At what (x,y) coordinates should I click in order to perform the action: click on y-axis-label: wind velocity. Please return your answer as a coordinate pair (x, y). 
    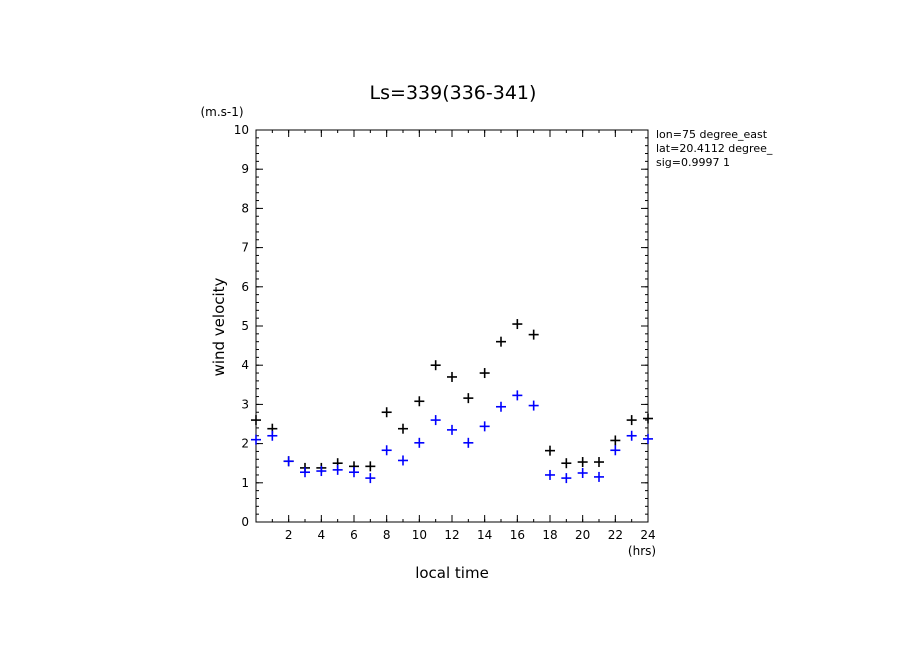
    Looking at the image, I should click on (219, 326).